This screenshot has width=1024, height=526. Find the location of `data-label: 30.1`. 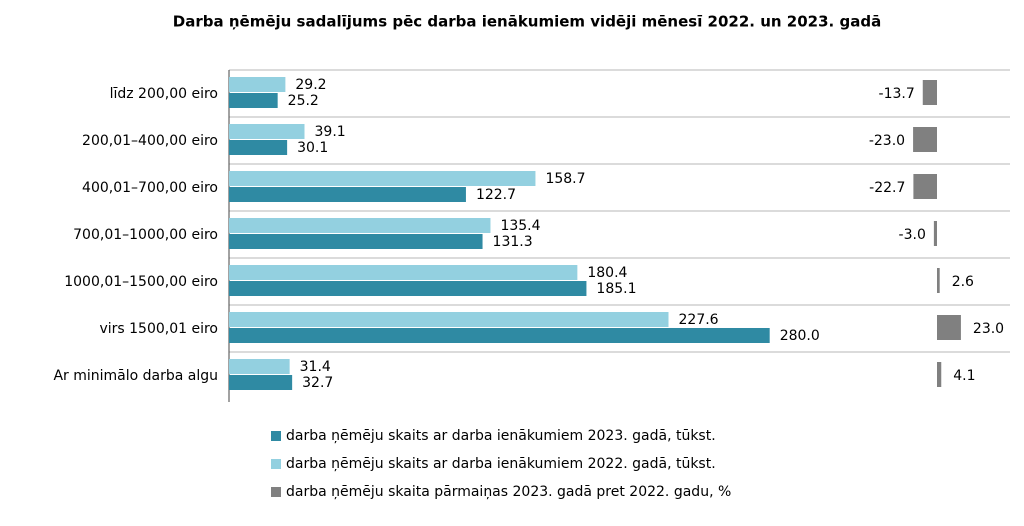

data-label: 30.1 is located at coordinates (312, 148).